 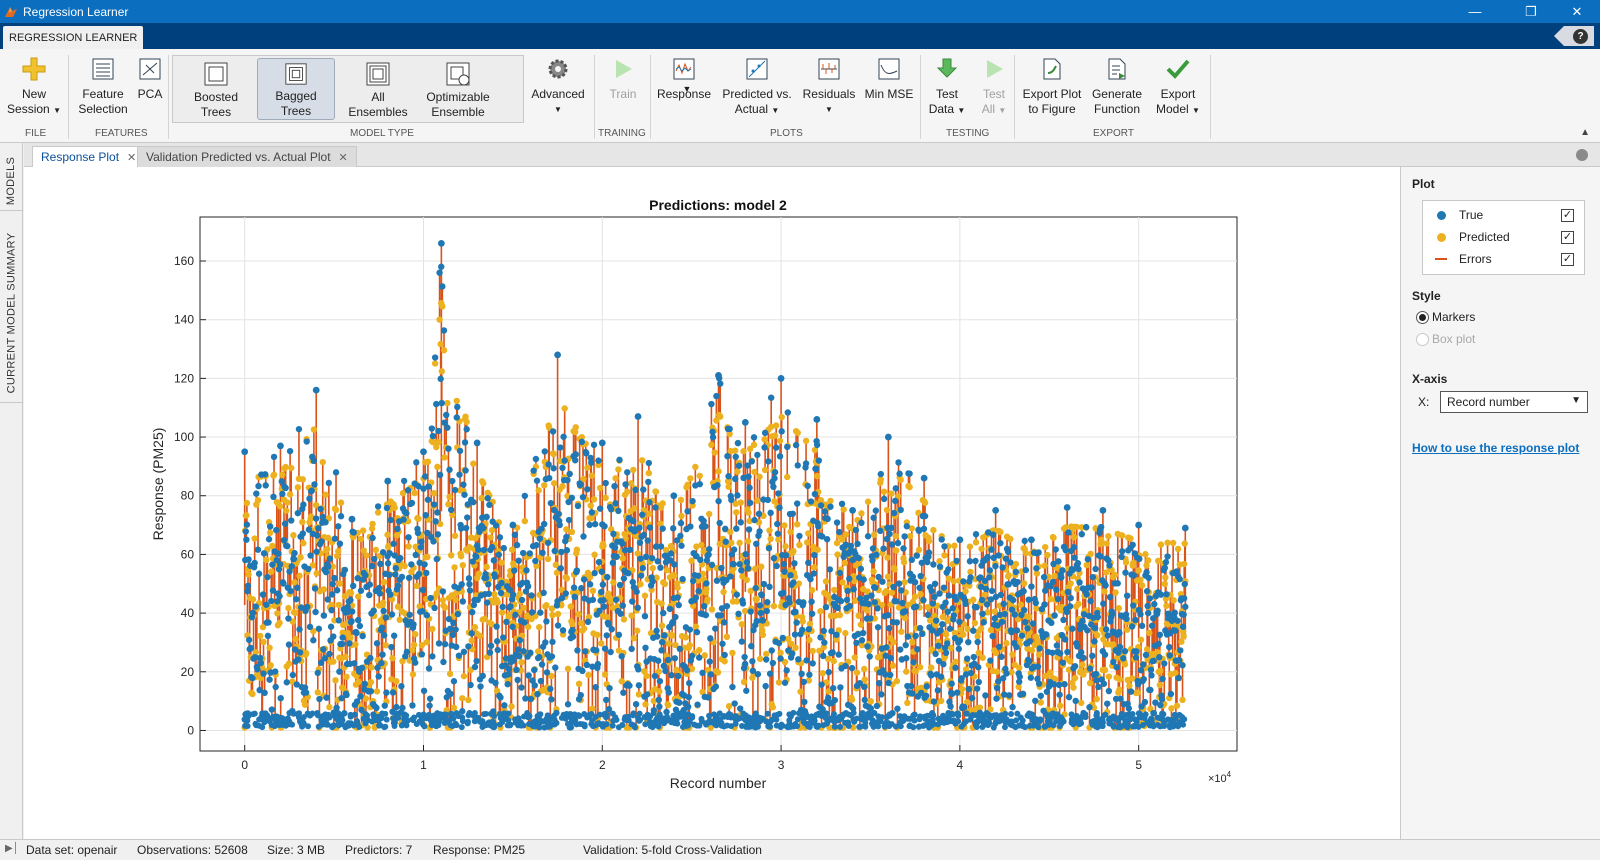 What do you see at coordinates (1052, 86) in the screenshot?
I see `export-plot-button: Export Plot to Figure` at bounding box center [1052, 86].